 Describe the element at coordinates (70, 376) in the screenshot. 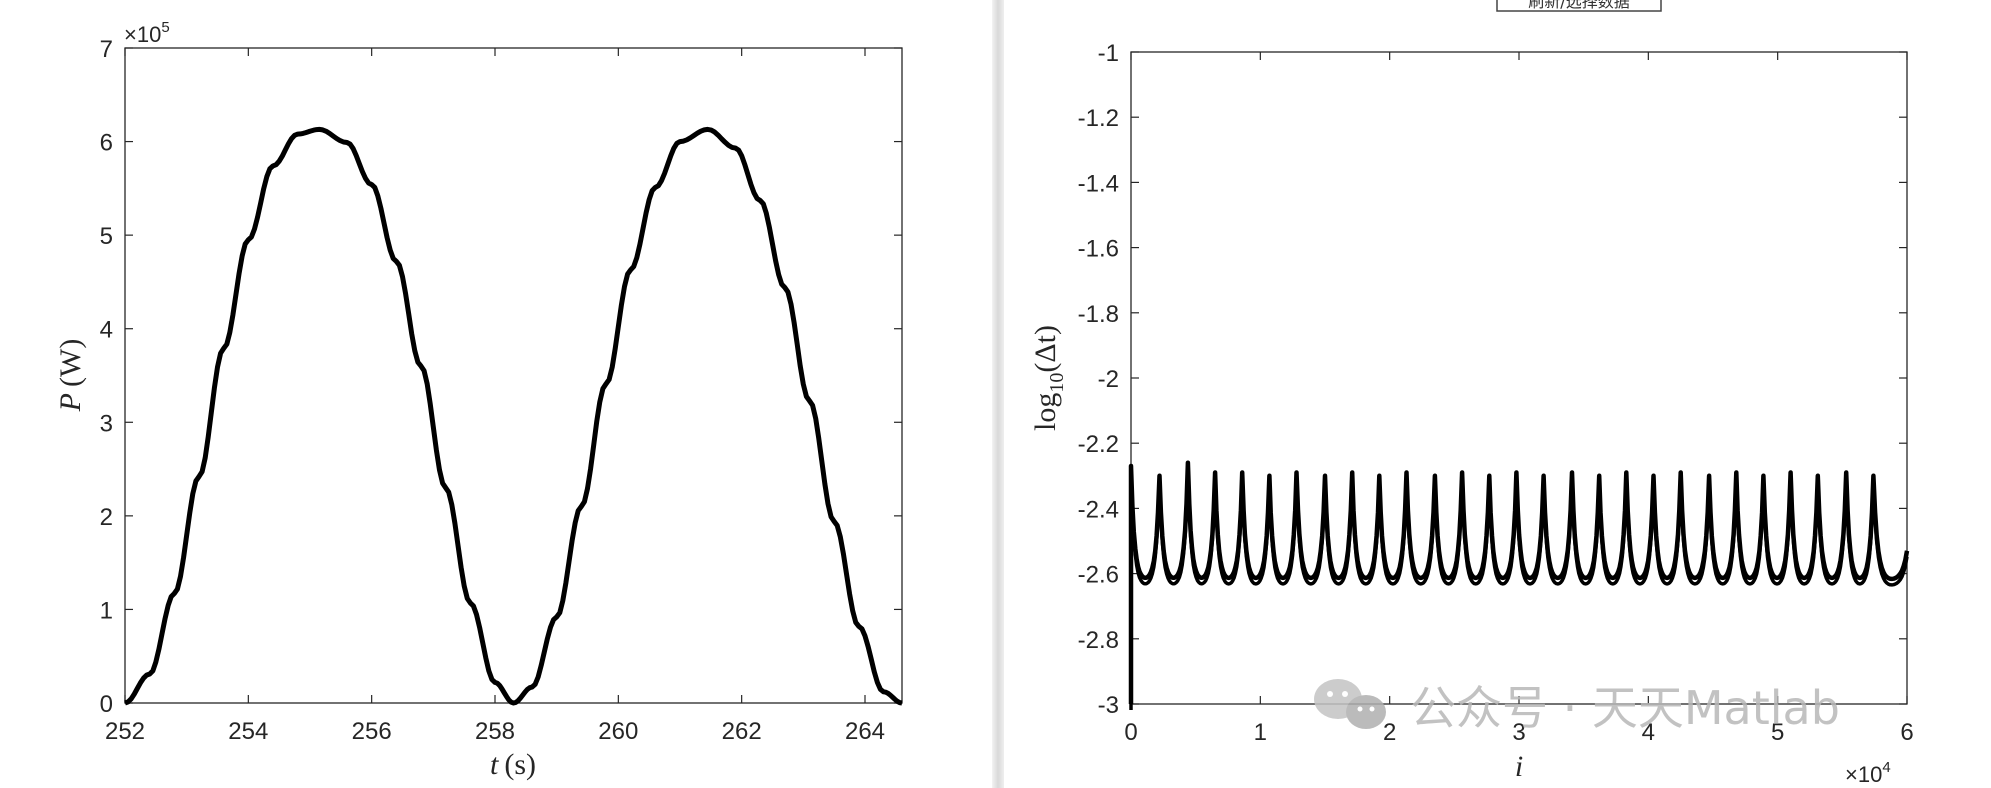

I see `left-y-axis-label: P(W)` at that location.